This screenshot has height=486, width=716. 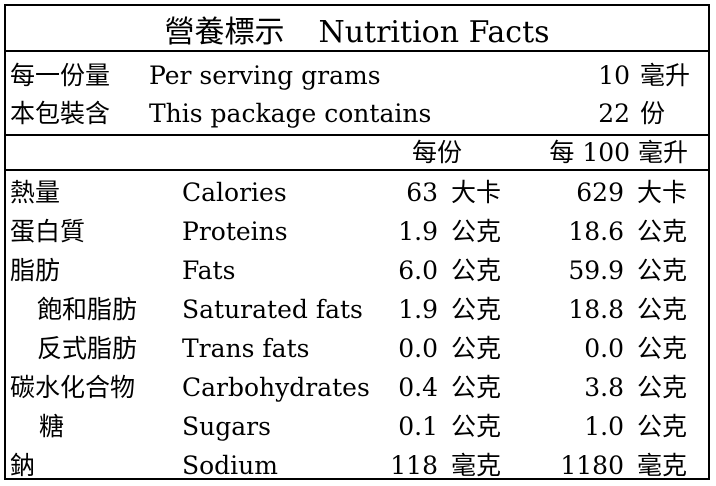 What do you see at coordinates (476, 465) in the screenshot?
I see `per-serving-unit: 毫克` at bounding box center [476, 465].